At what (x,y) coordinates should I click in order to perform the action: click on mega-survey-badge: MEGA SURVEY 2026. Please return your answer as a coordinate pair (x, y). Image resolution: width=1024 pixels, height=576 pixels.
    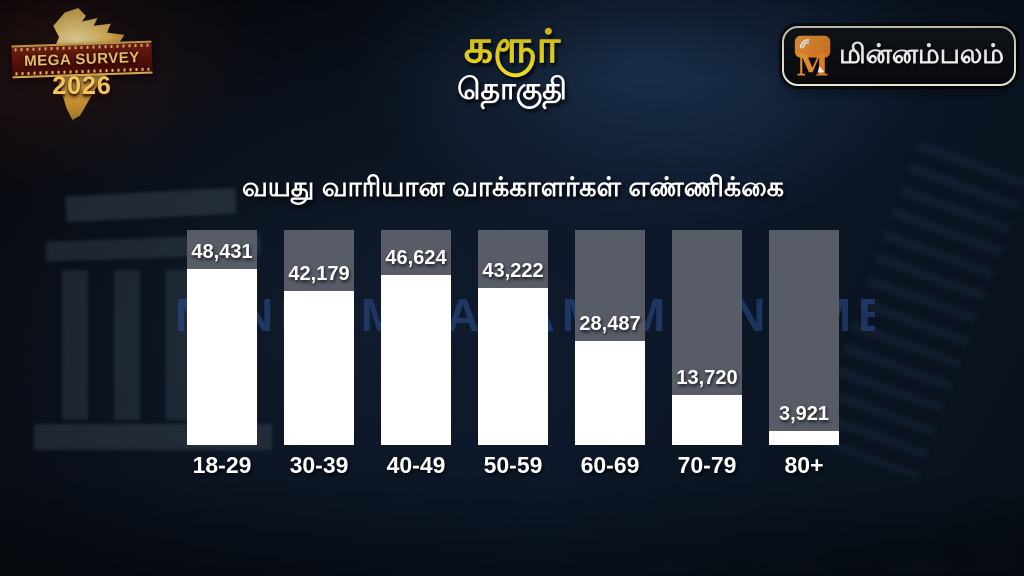
    Looking at the image, I should click on (82, 65).